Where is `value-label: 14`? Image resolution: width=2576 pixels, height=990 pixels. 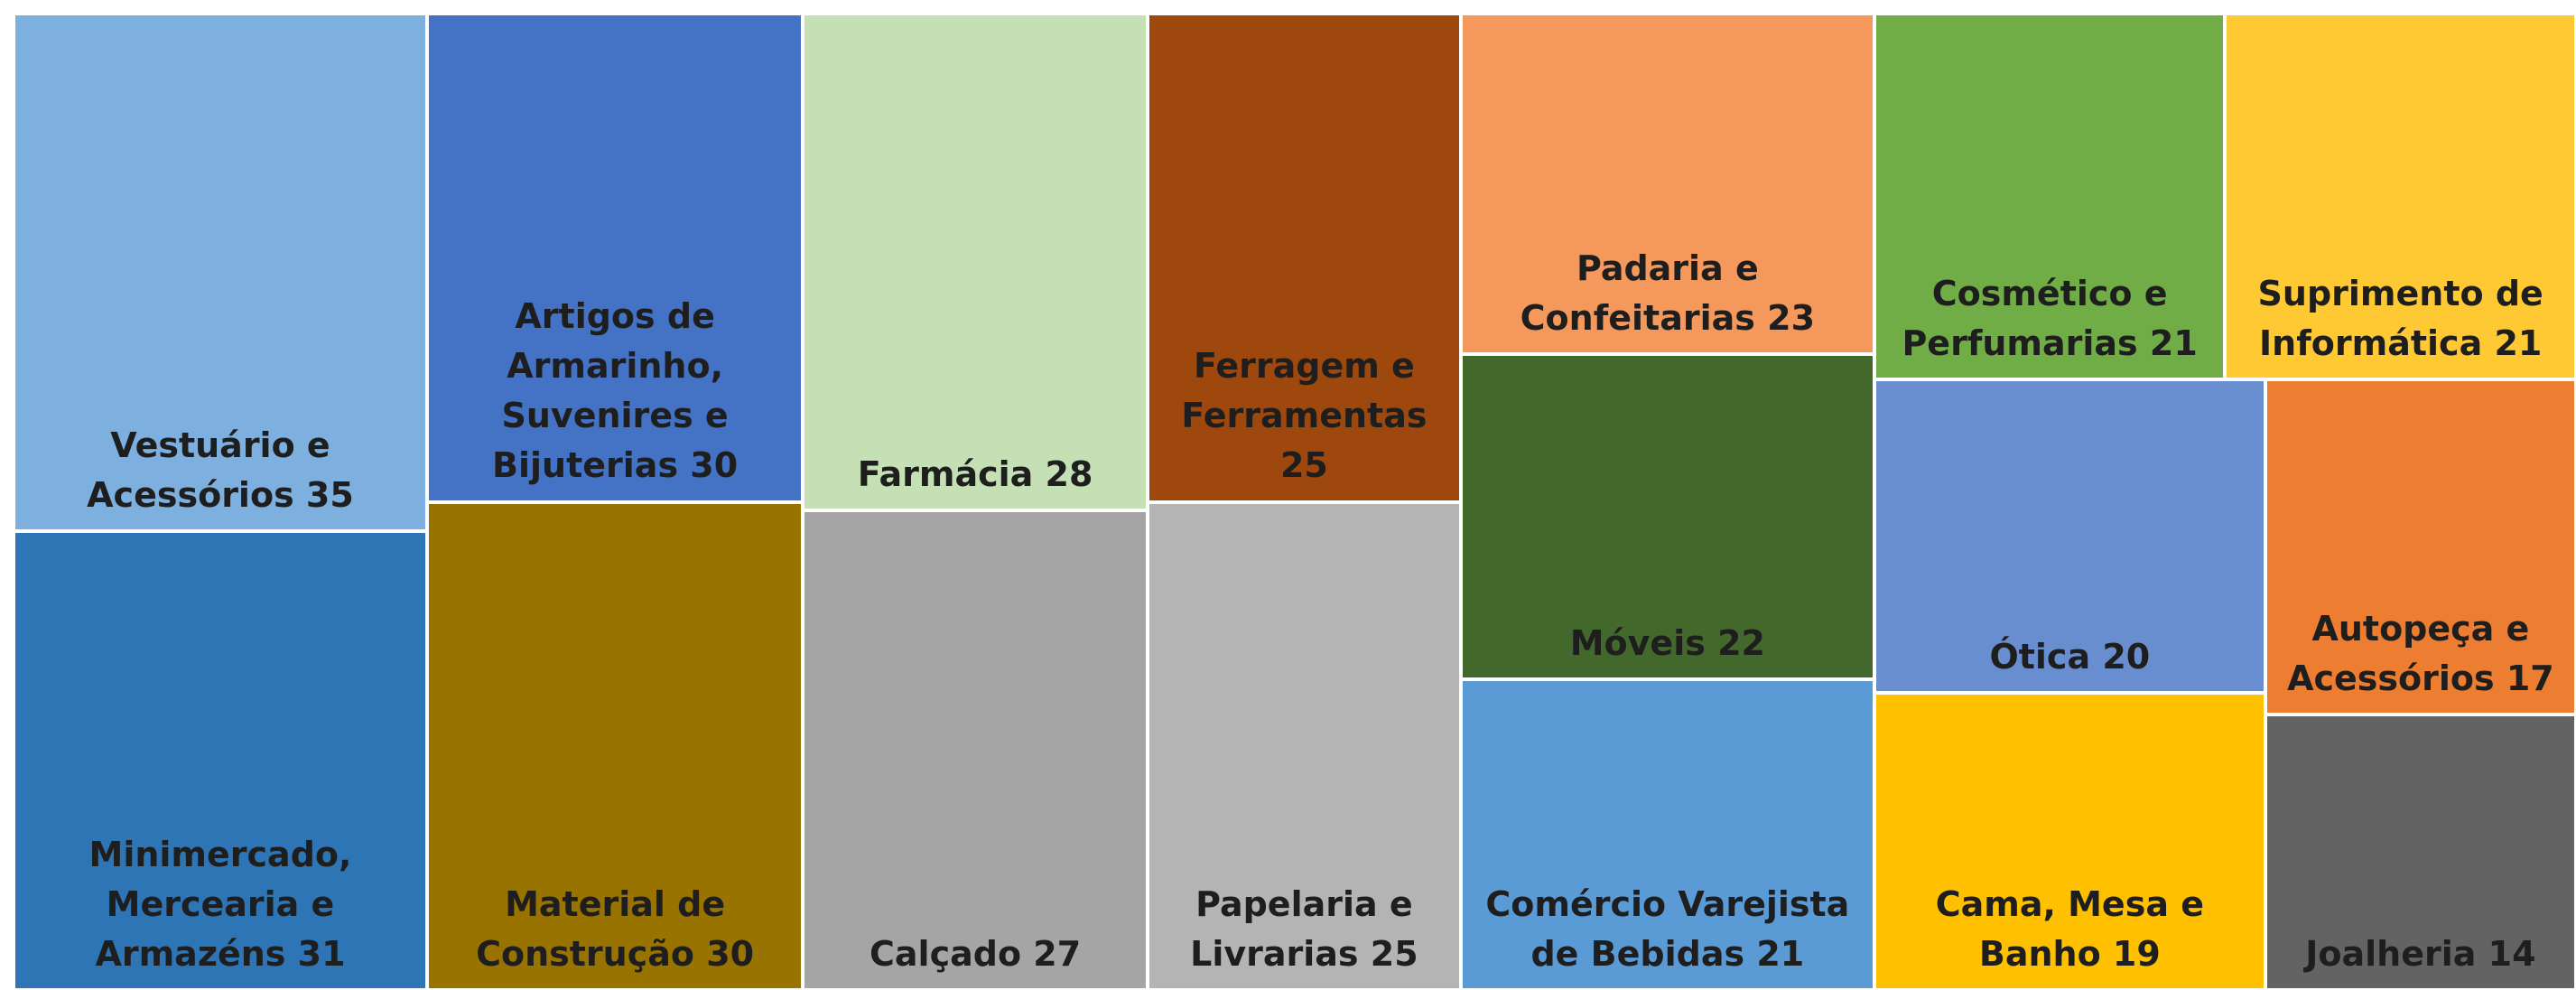
value-label: 14 is located at coordinates (2512, 954).